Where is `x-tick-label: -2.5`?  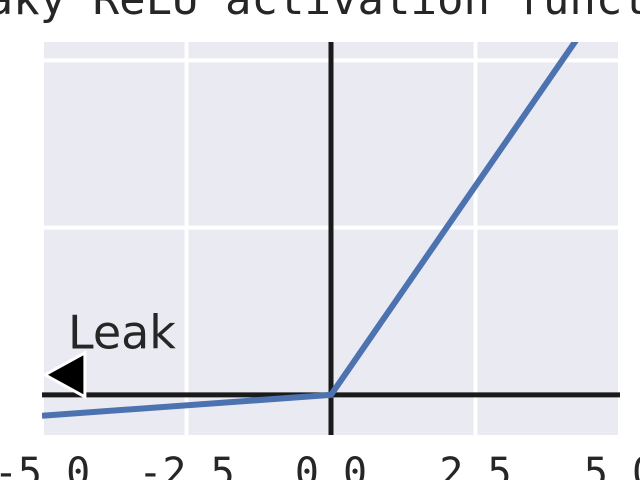 x-tick-label: -2.5 is located at coordinates (186, 465).